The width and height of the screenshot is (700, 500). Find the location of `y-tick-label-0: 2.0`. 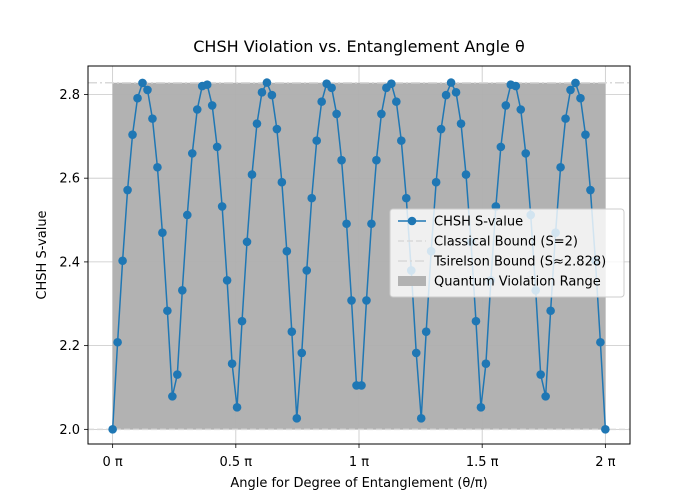

y-tick-label-0: 2.0 is located at coordinates (69, 430).